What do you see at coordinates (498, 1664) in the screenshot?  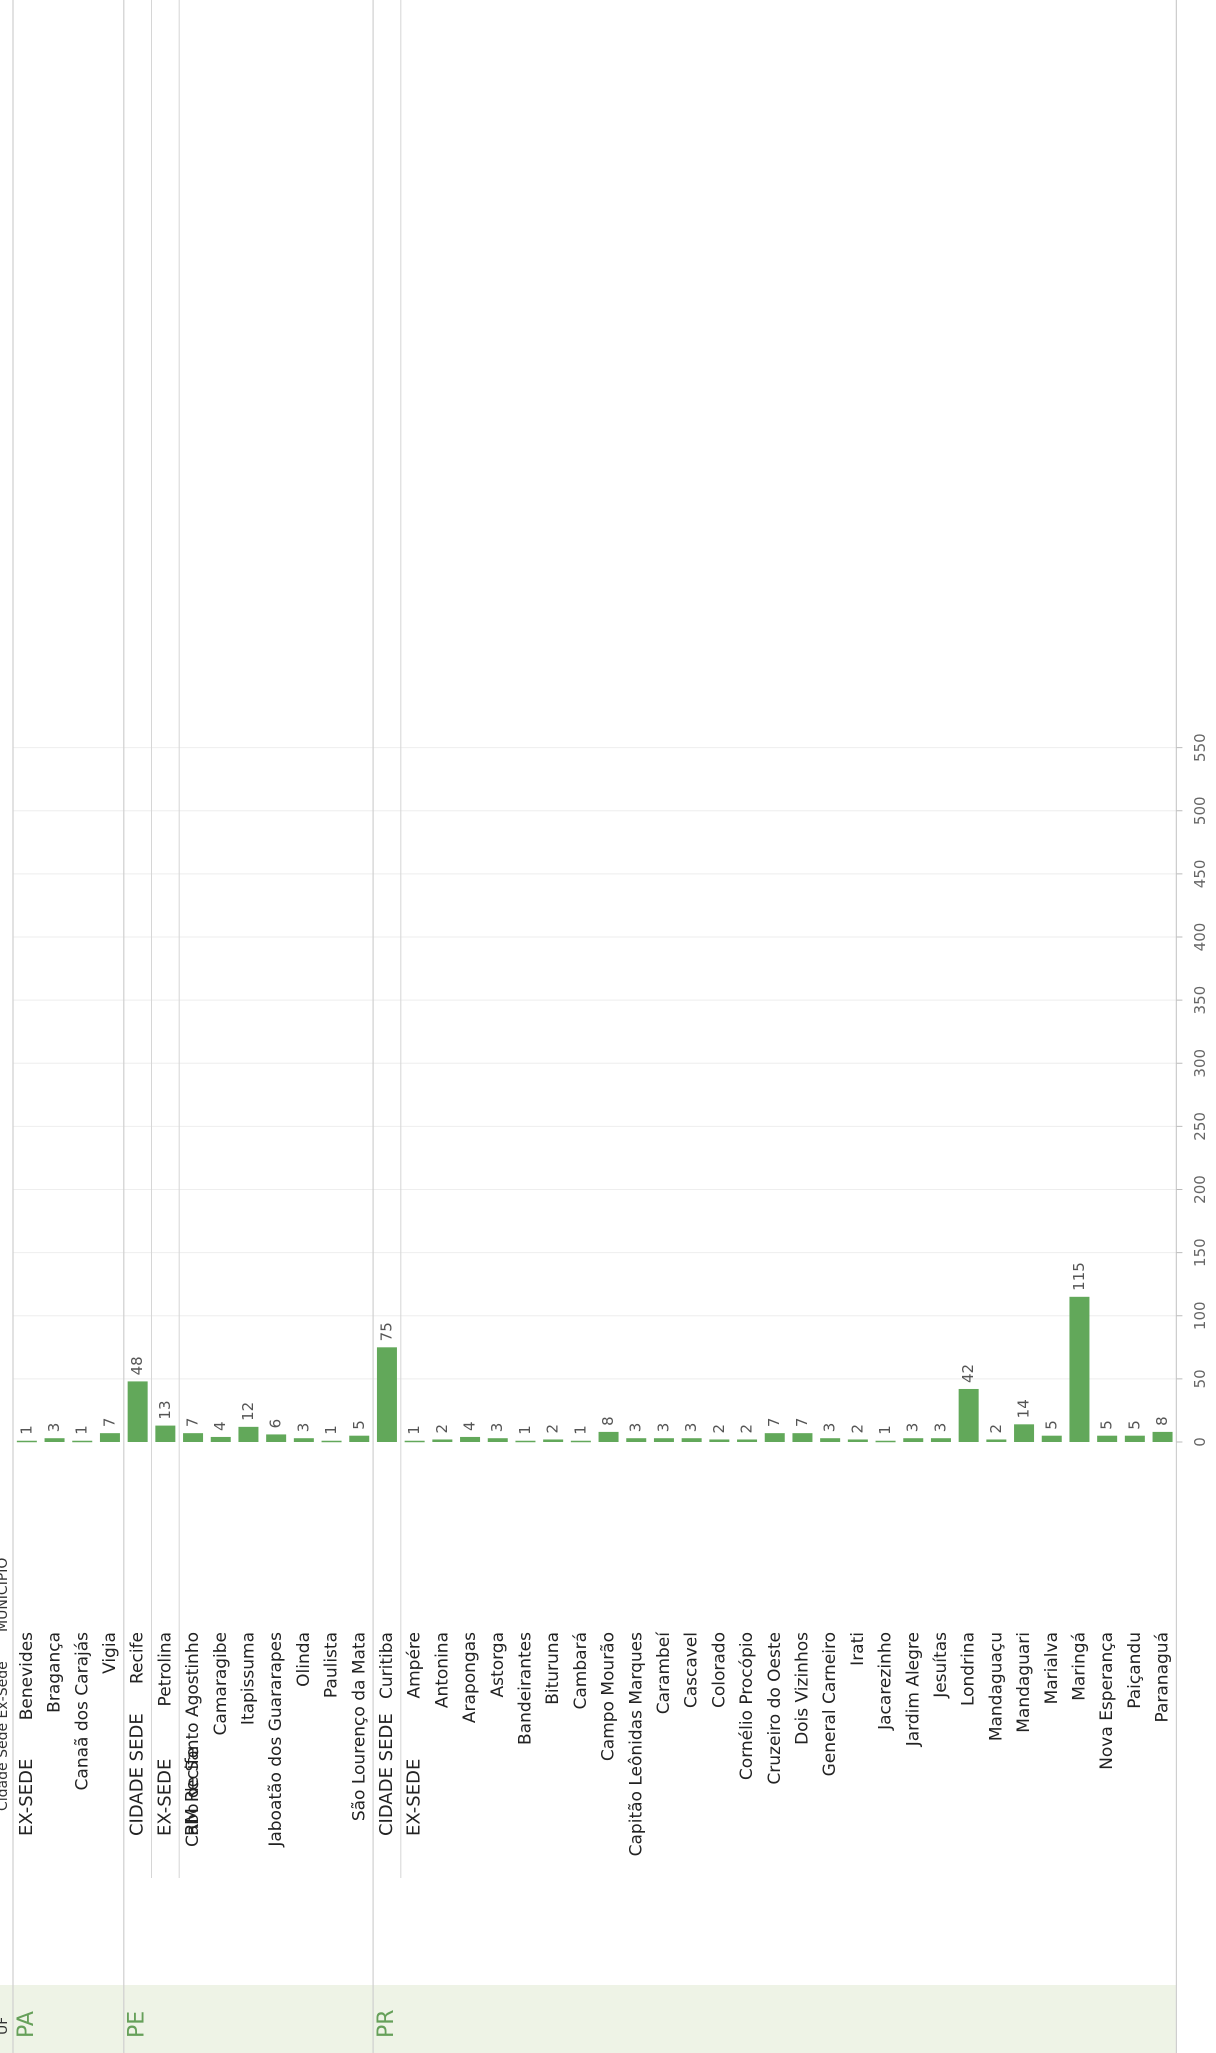 I see `municipio-label: Astorga` at bounding box center [498, 1664].